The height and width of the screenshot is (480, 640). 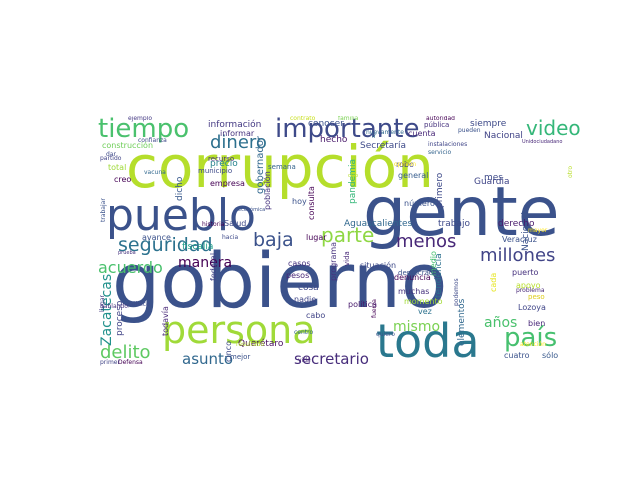 What do you see at coordinates (570, 171) in the screenshot?
I see `word-problema: otro` at bounding box center [570, 171].